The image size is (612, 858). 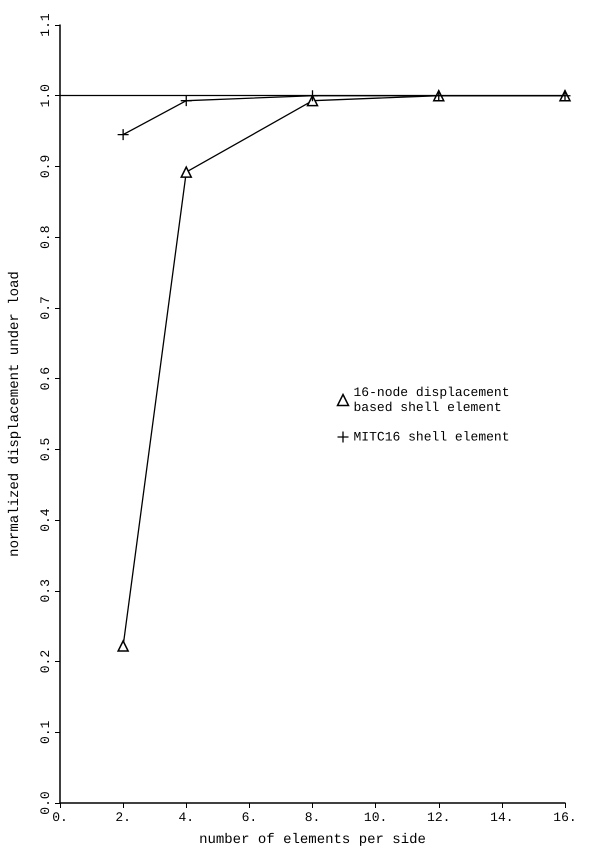 I want to click on y-tick-label: 0.5, so click(x=45, y=450).